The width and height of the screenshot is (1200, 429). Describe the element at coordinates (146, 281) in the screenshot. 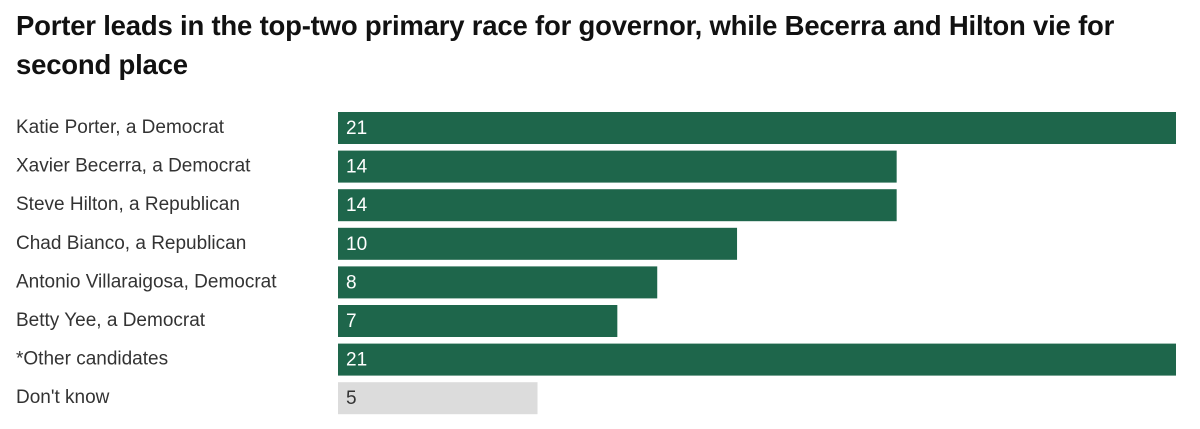

I see `category-label: Antonio Villaraigosa, Democrat` at that location.